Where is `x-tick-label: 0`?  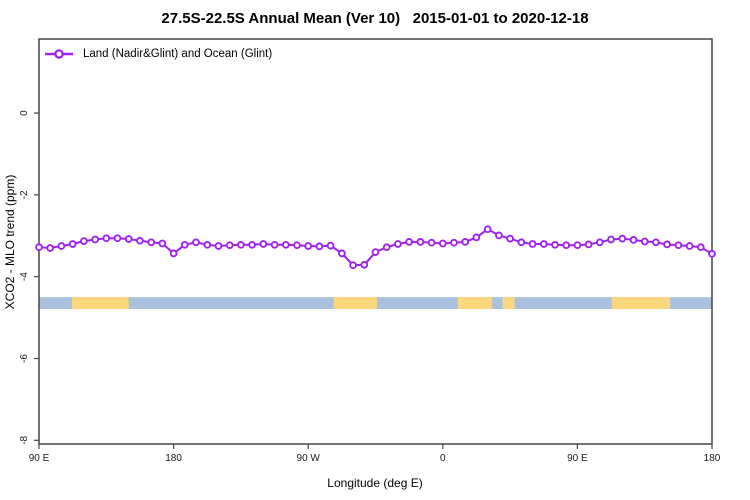 x-tick-label: 0 is located at coordinates (443, 458).